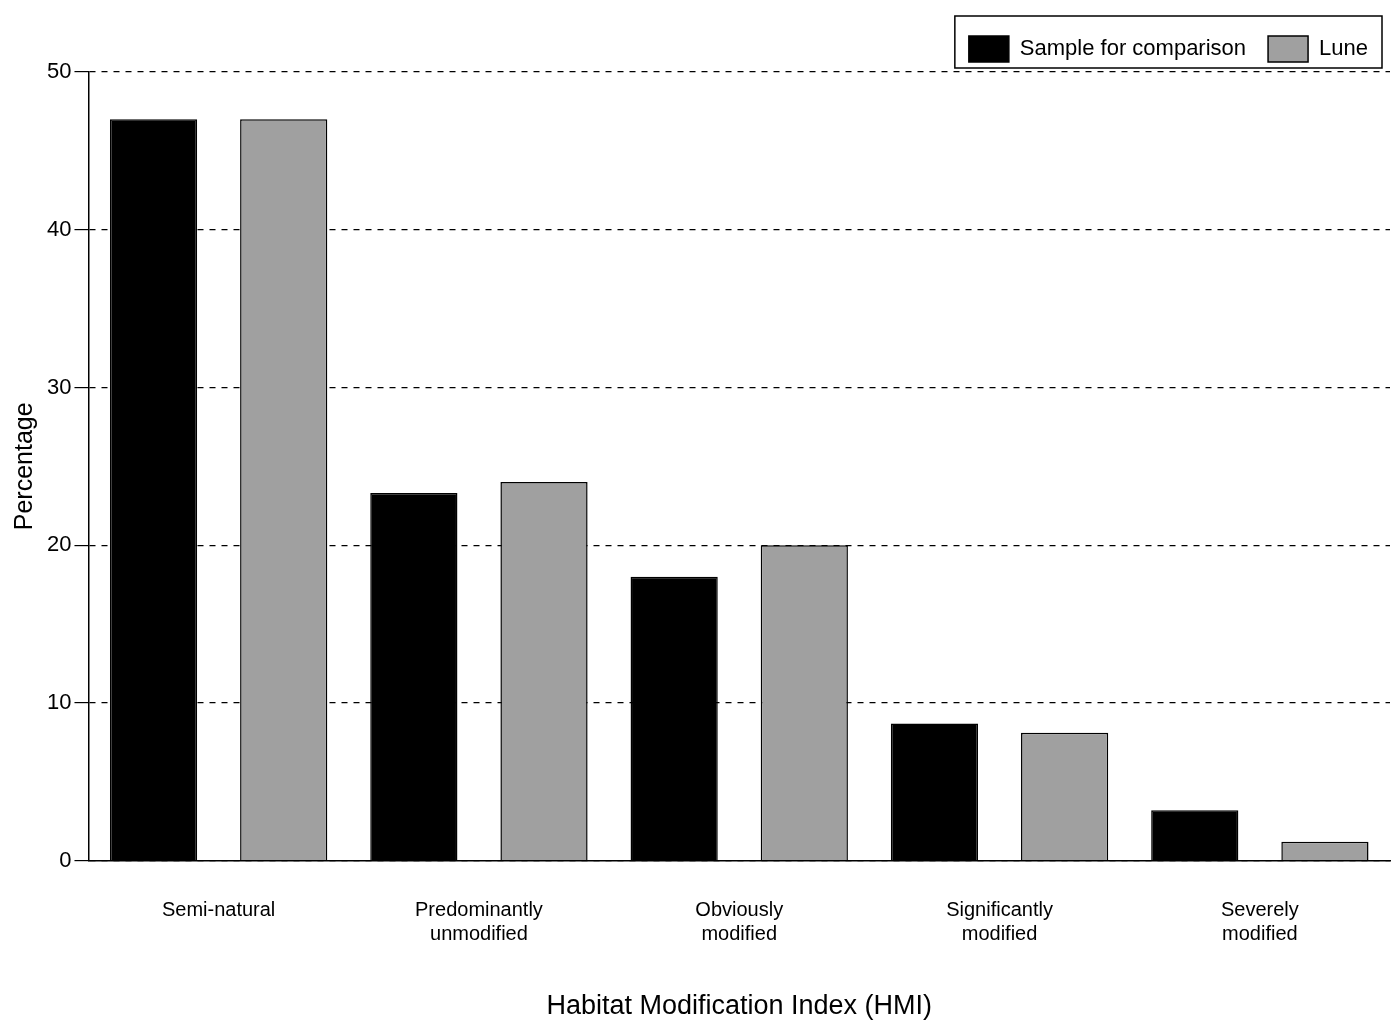 This screenshot has width=1394, height=1033. Describe the element at coordinates (479, 921) in the screenshot. I see `x-tick-label: Predominantly unmodified` at that location.